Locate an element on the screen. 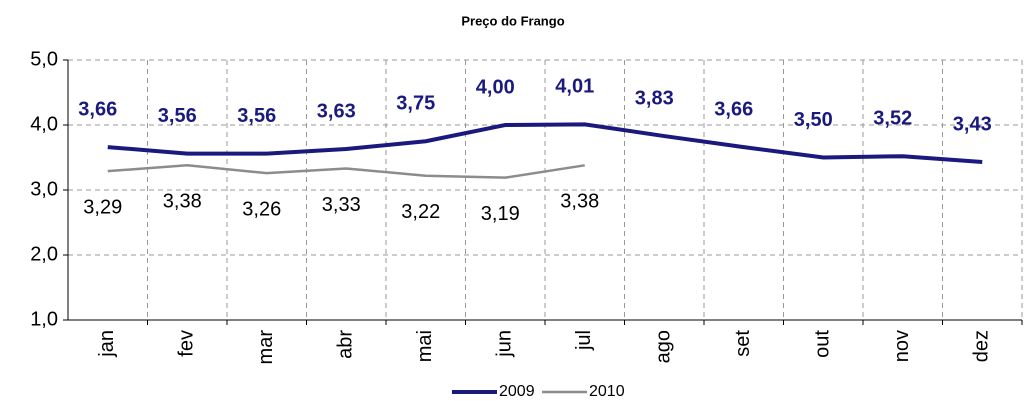 The width and height of the screenshot is (1026, 401). data-label: 4,01 is located at coordinates (574, 87).